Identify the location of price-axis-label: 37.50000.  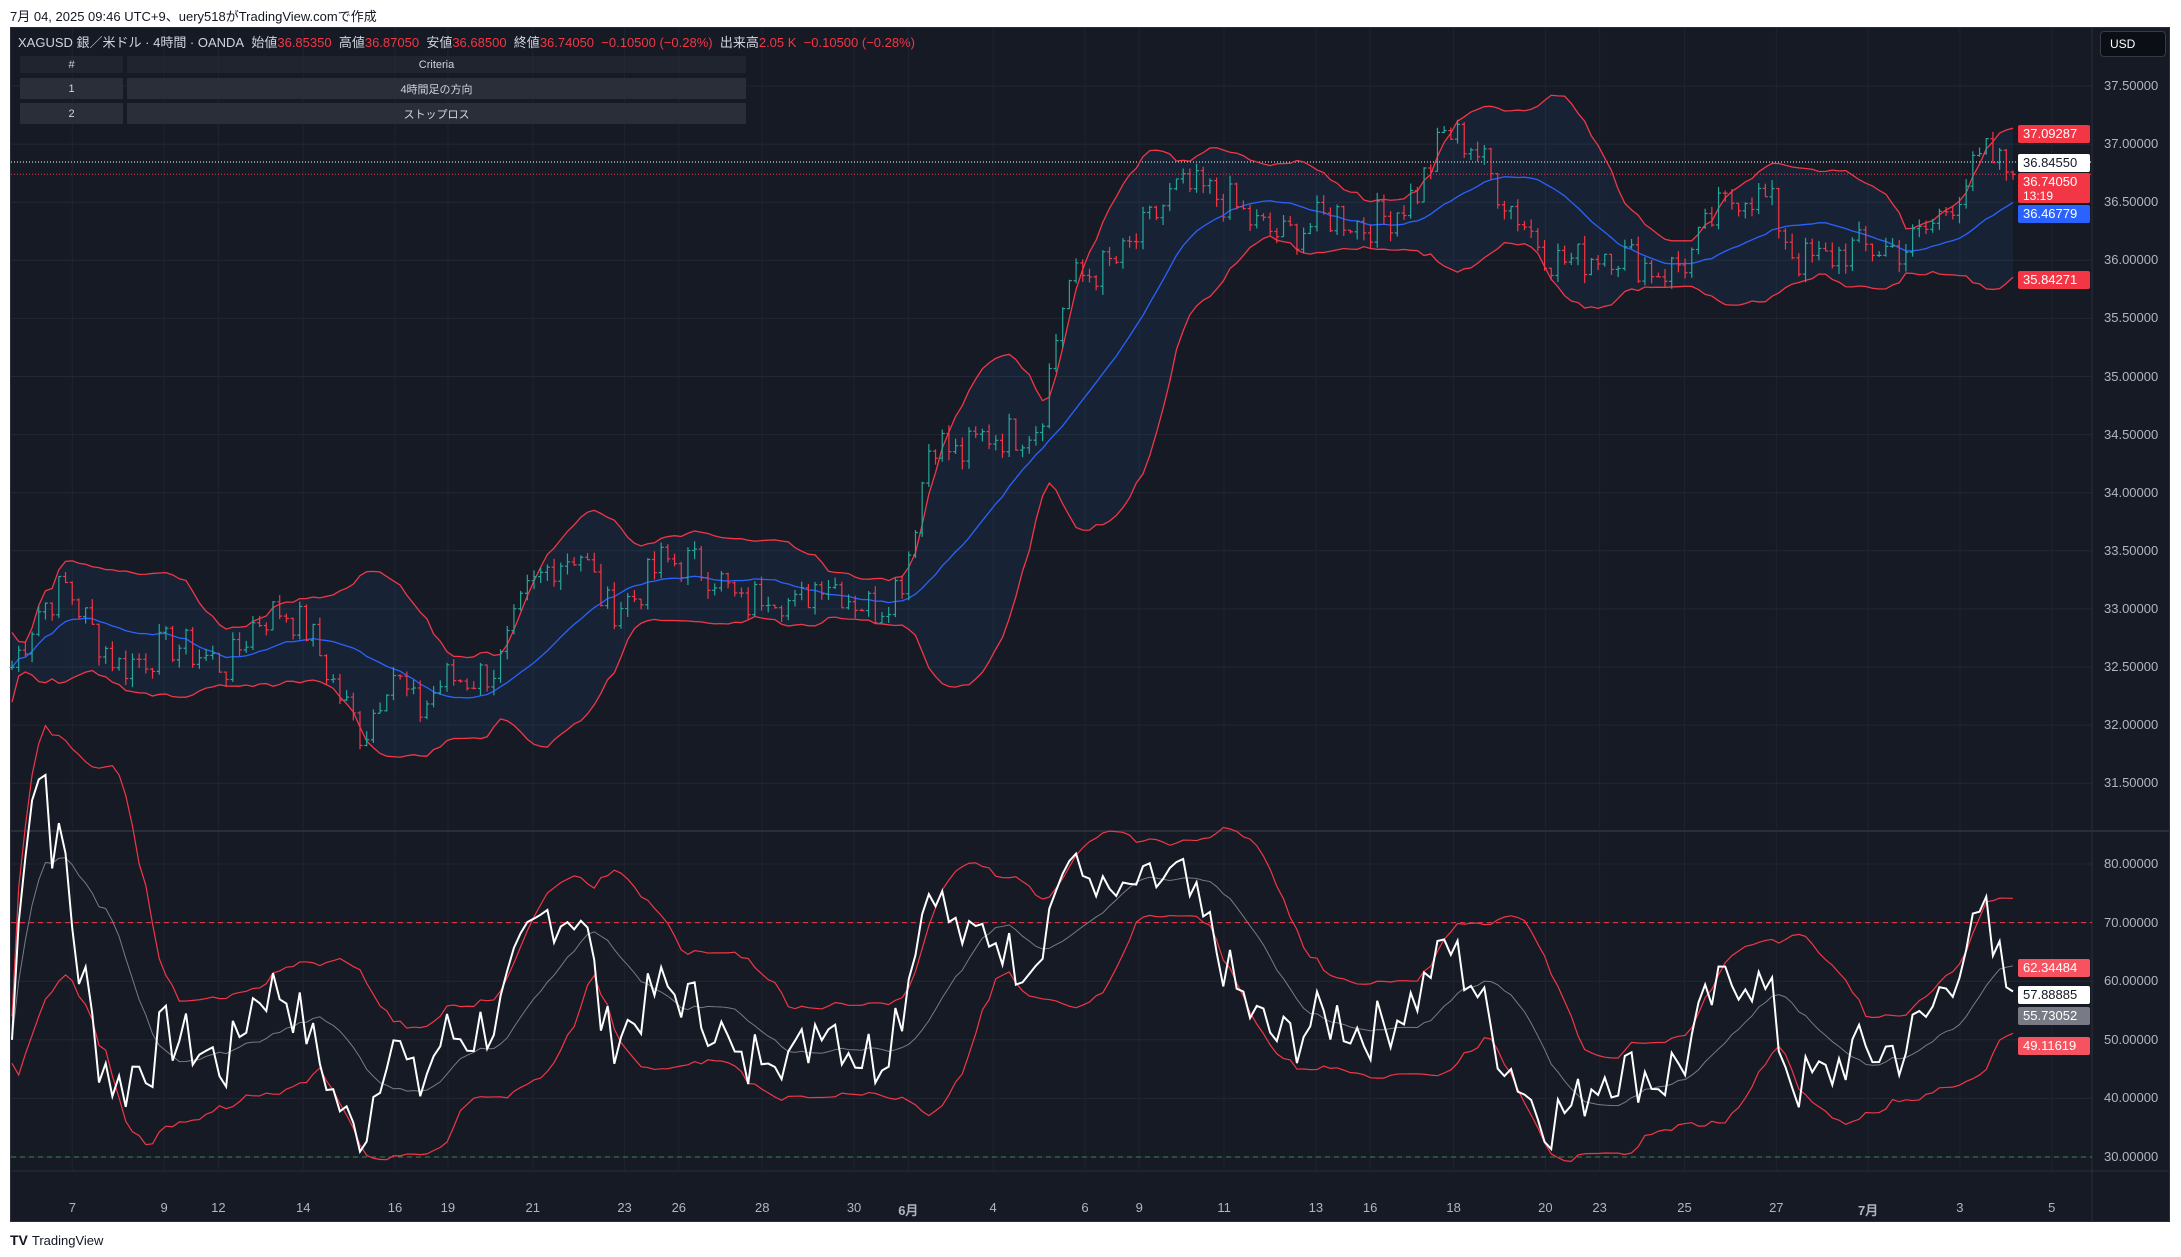
(2131, 85).